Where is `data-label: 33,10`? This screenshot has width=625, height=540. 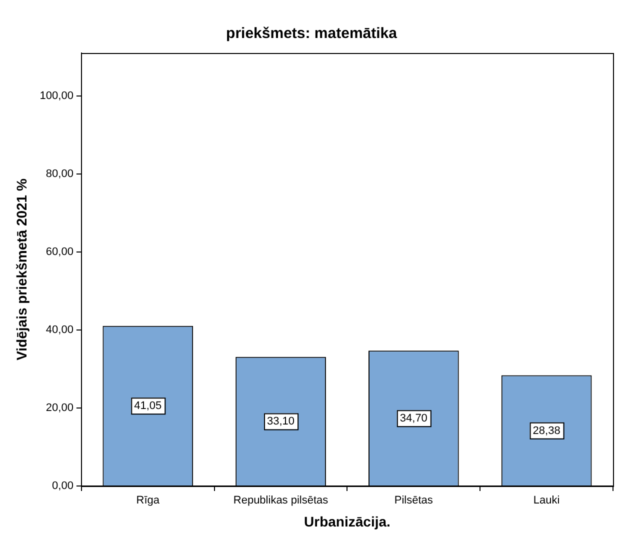 data-label: 33,10 is located at coordinates (281, 422).